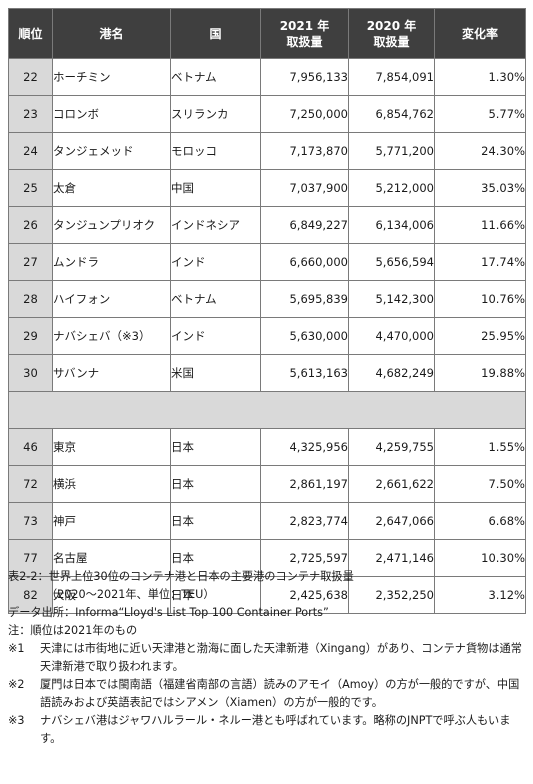 The height and width of the screenshot is (784, 533). Describe the element at coordinates (480, 373) in the screenshot. I see `cell-change: 19.88%` at that location.